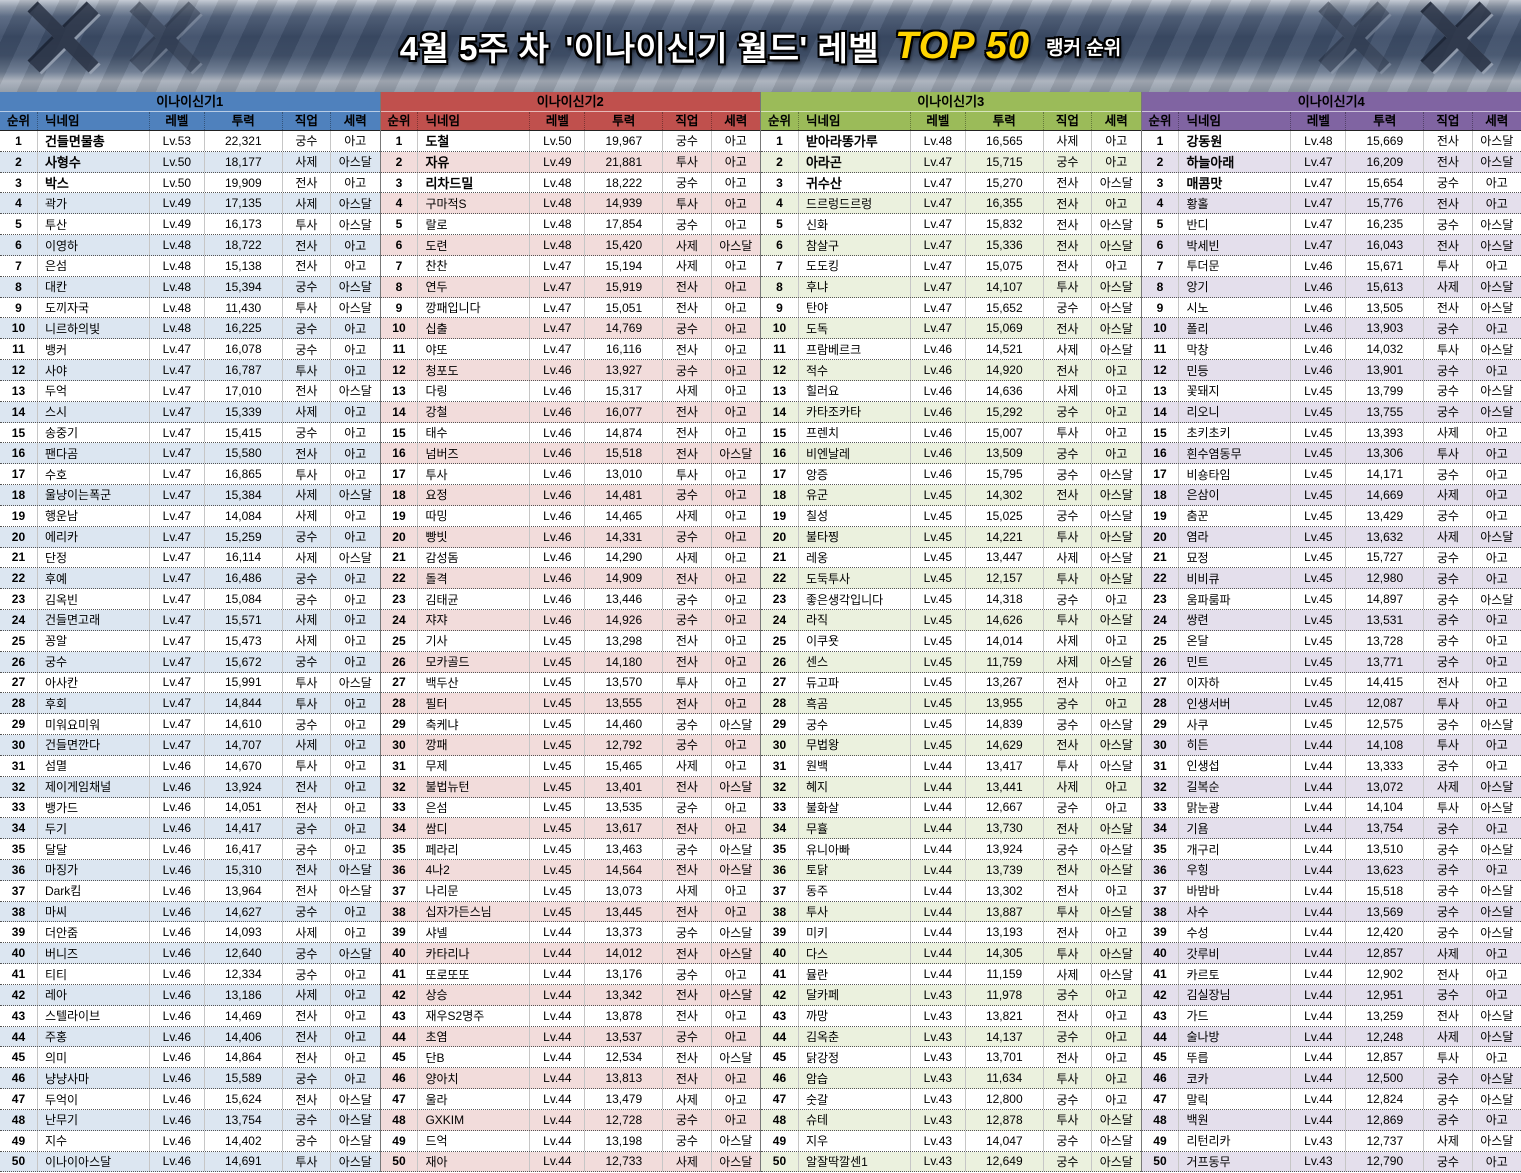 This screenshot has height=1173, width=1521. What do you see at coordinates (474, 911) in the screenshot?
I see `nickname-cell: 십자가든스님` at bounding box center [474, 911].